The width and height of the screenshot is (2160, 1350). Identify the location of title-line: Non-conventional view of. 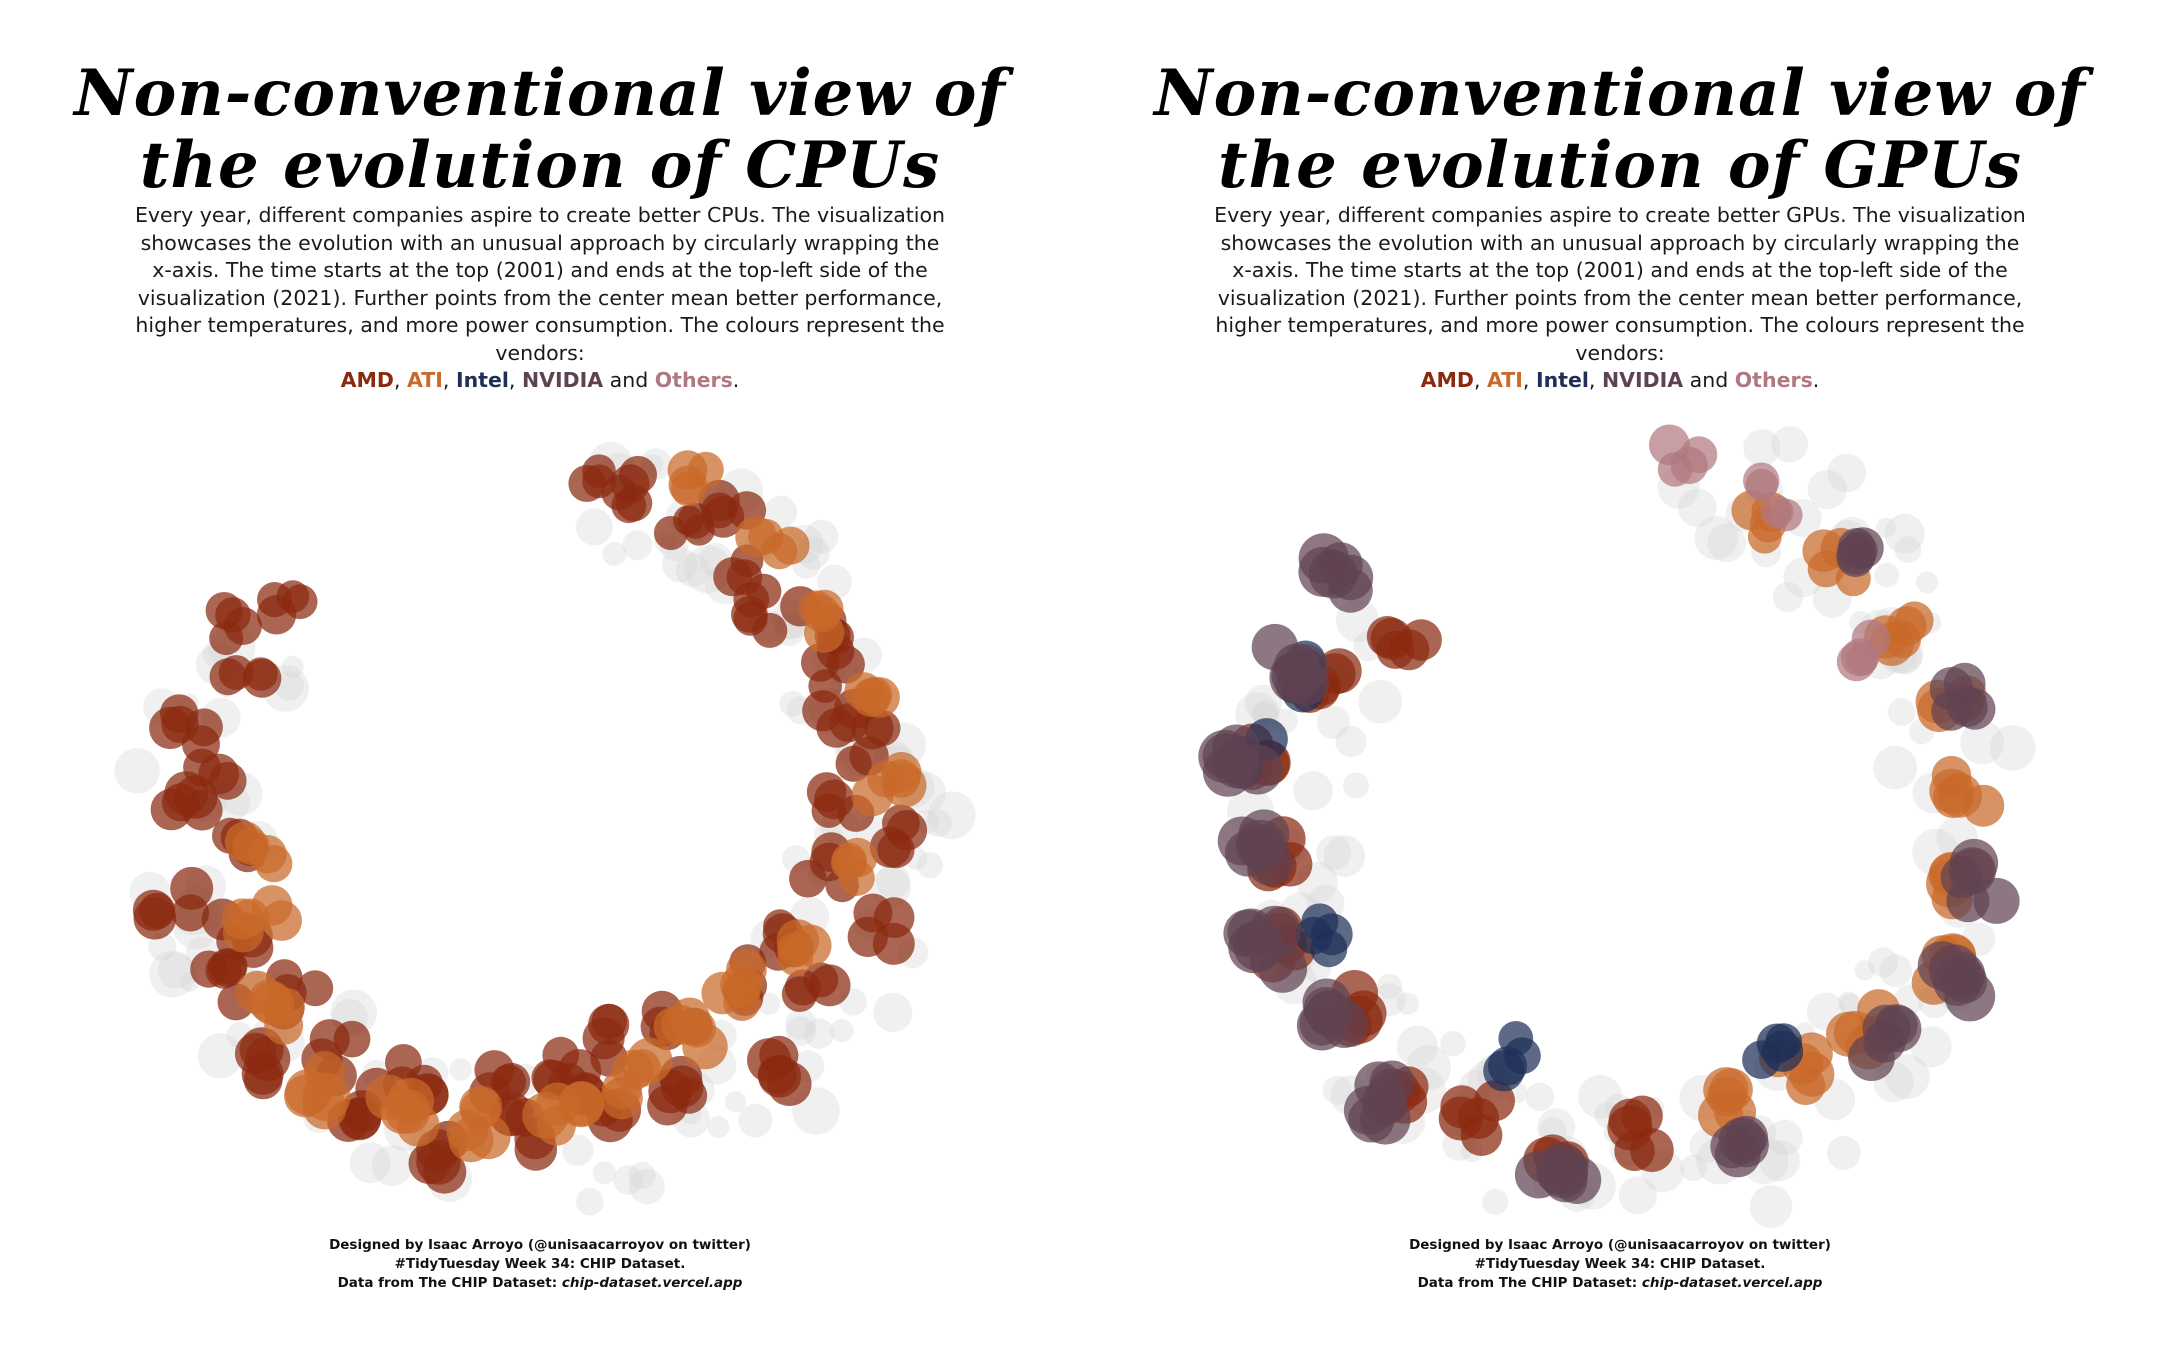
(540, 93).